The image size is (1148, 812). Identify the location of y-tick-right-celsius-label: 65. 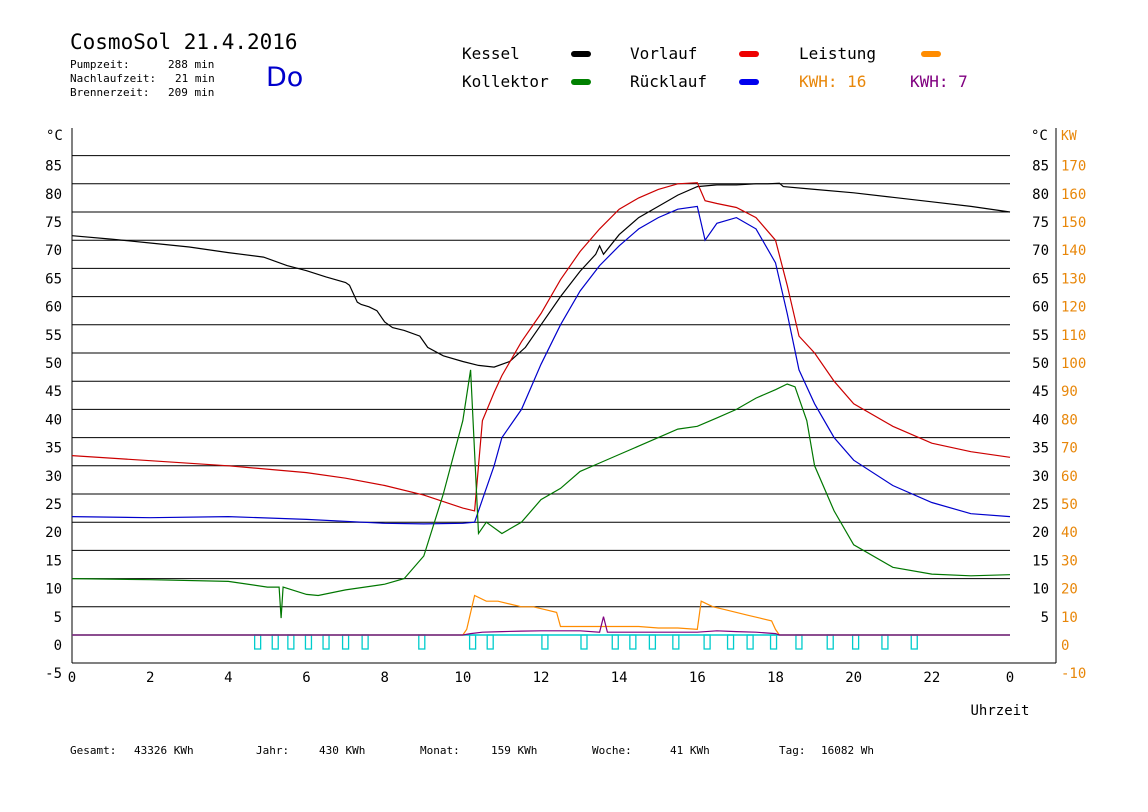
(1040, 279).